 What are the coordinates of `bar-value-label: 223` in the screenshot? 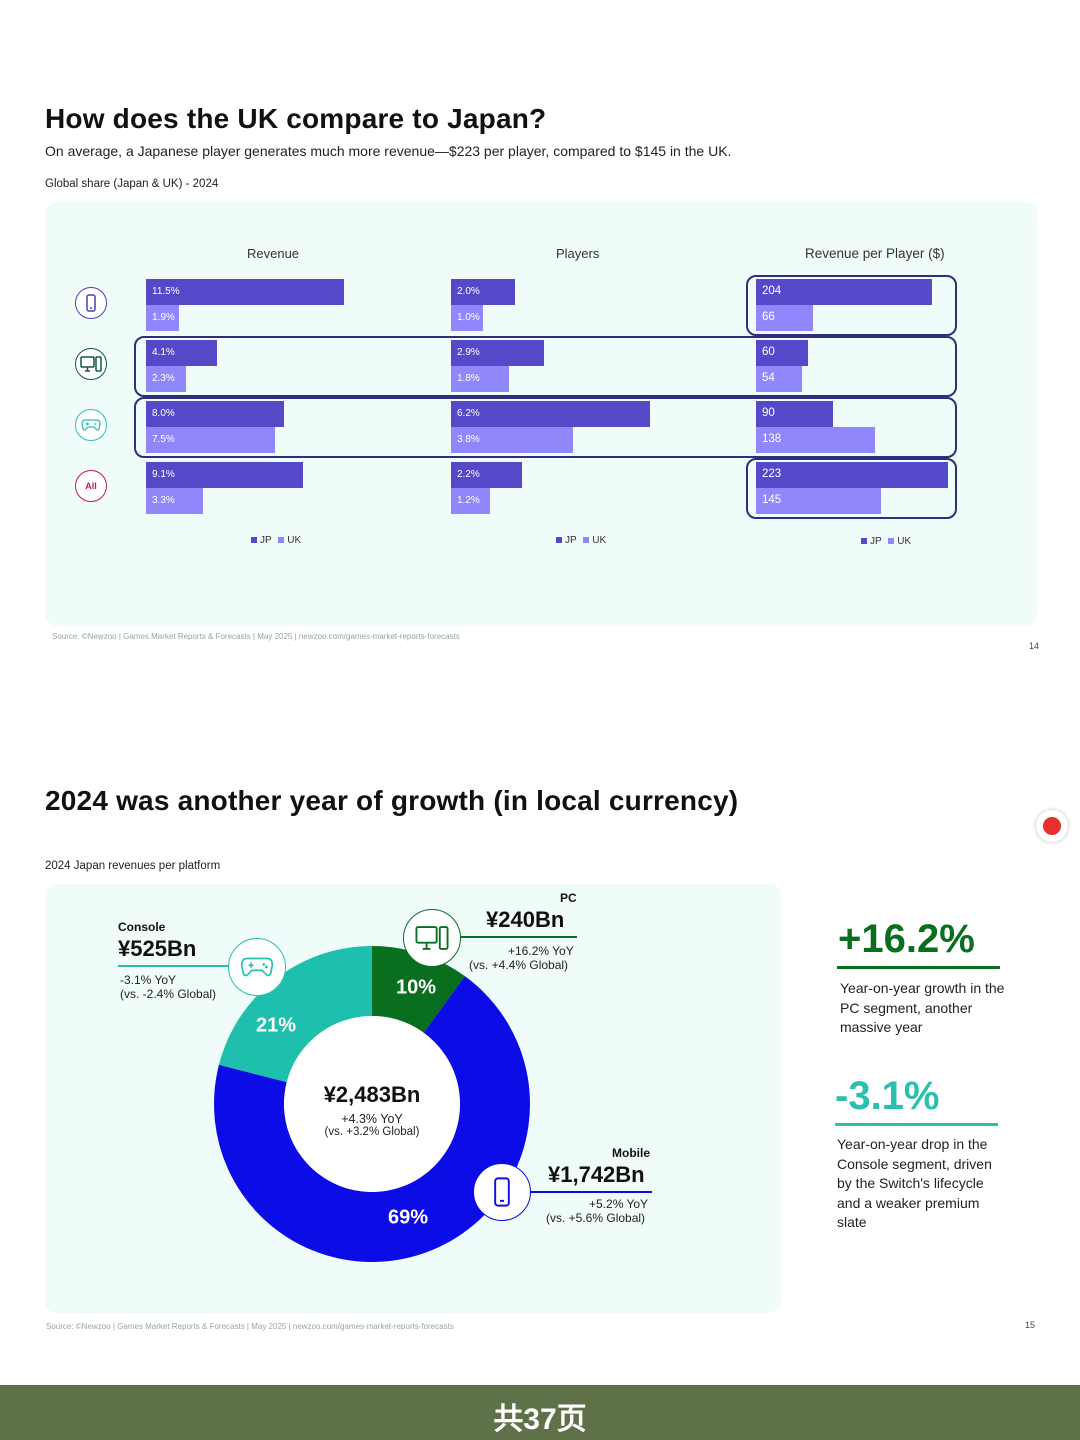 It's located at (772, 474).